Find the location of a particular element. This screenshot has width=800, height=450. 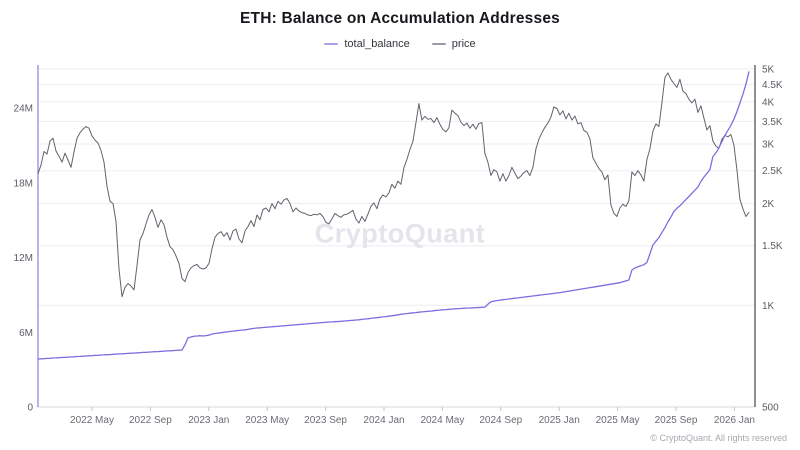

y-left-axis-label: 24M is located at coordinates (23, 109).